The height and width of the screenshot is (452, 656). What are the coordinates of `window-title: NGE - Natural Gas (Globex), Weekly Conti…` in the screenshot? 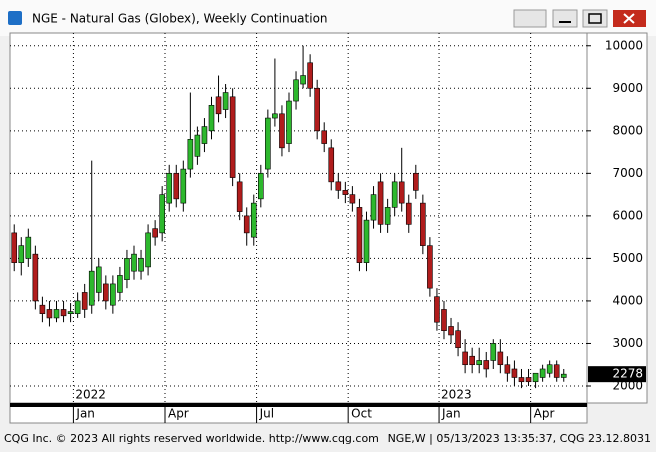 It's located at (180, 19).